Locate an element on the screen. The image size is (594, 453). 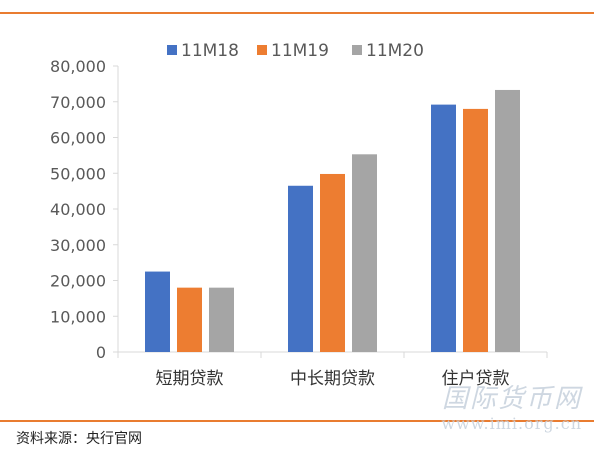
y-tick-label: 30,000 is located at coordinates (78, 245).